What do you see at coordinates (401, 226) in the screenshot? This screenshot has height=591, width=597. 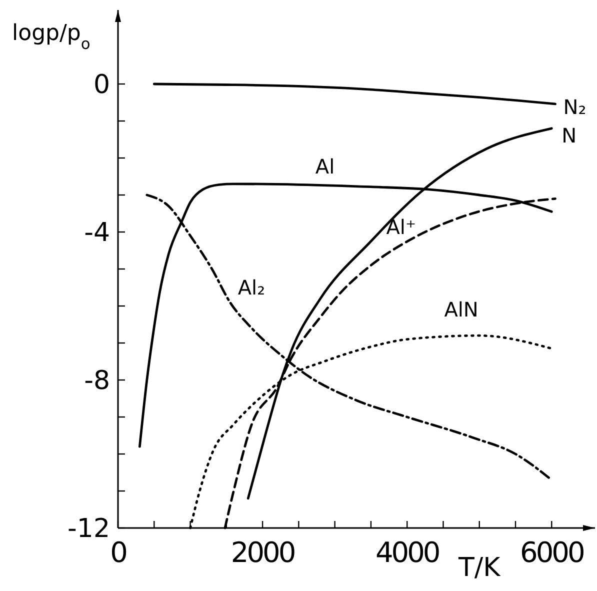 I see `series-label: Al⁺` at bounding box center [401, 226].